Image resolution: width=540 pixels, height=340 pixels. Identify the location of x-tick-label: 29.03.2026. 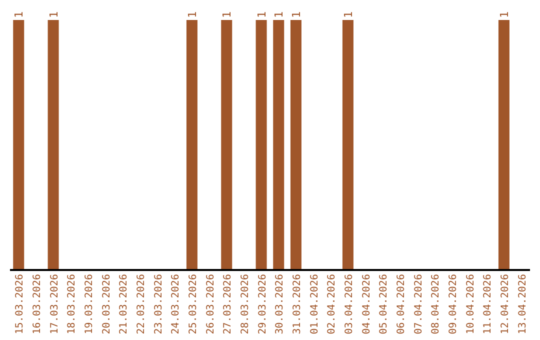
(262, 304).